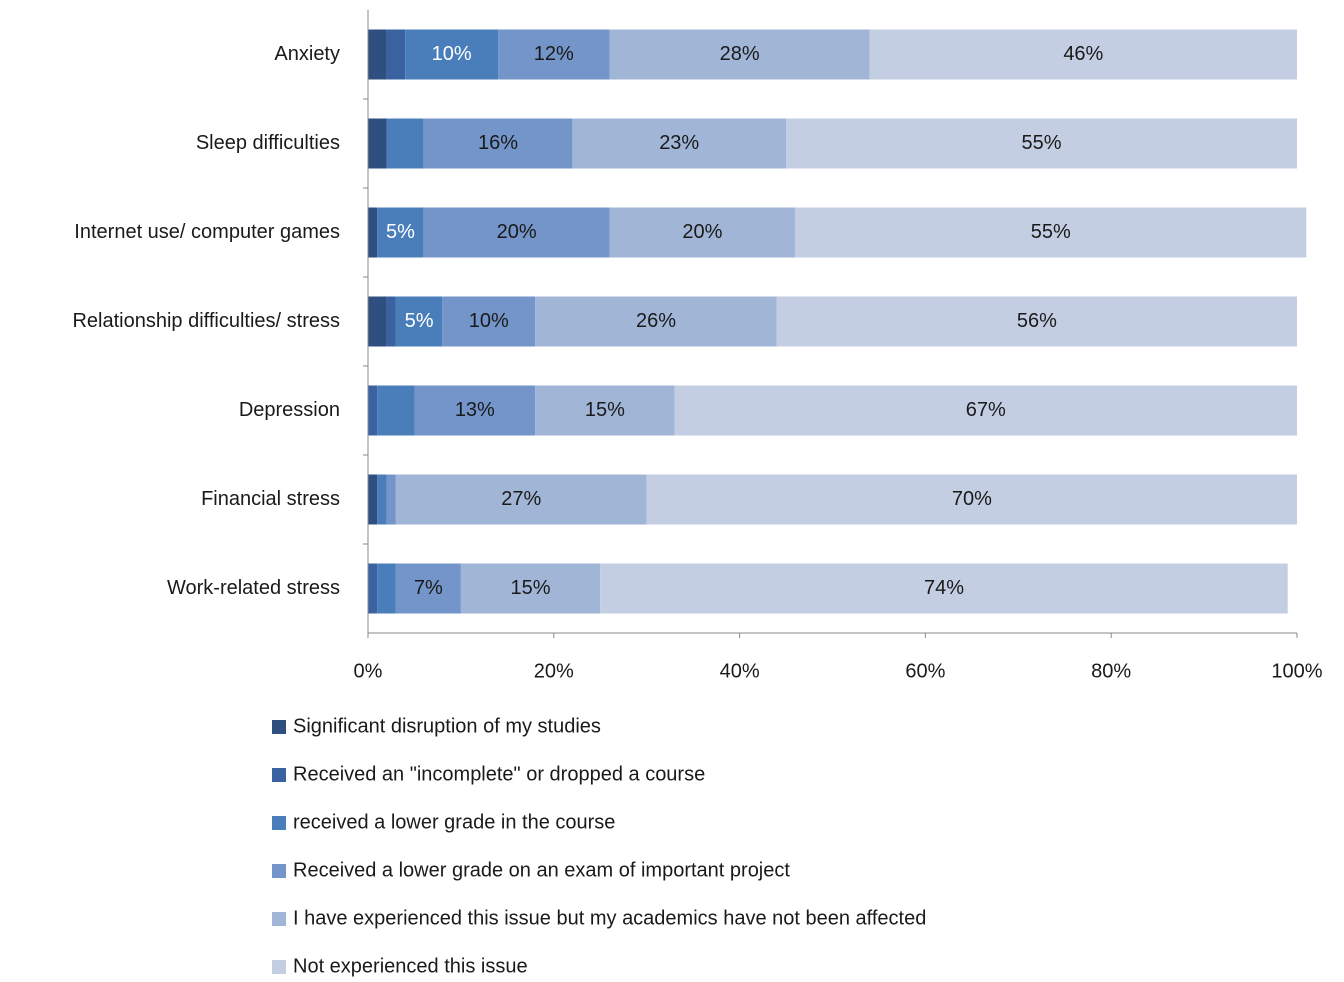 The height and width of the screenshot is (982, 1344). What do you see at coordinates (368, 671) in the screenshot?
I see `x-tick-label: 0%` at bounding box center [368, 671].